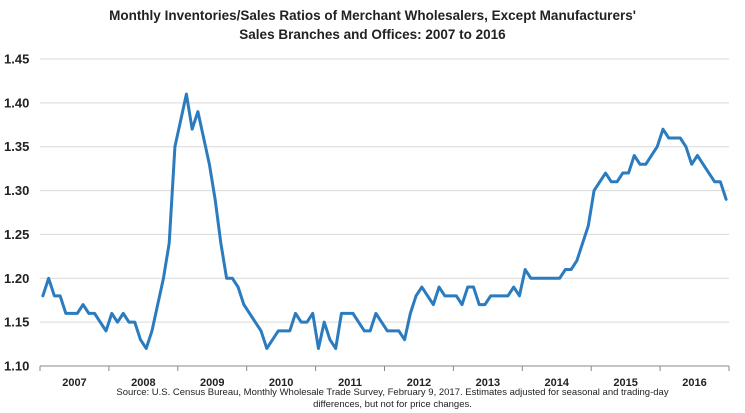 Image resolution: width=745 pixels, height=413 pixels. What do you see at coordinates (16, 366) in the screenshot?
I see `y-tick-label: 1.10` at bounding box center [16, 366].